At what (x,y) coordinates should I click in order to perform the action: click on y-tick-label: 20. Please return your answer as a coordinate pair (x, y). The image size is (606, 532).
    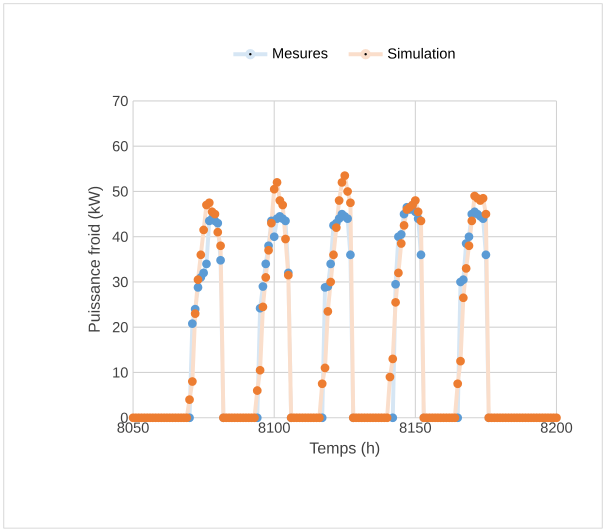
    Looking at the image, I should click on (120, 327).